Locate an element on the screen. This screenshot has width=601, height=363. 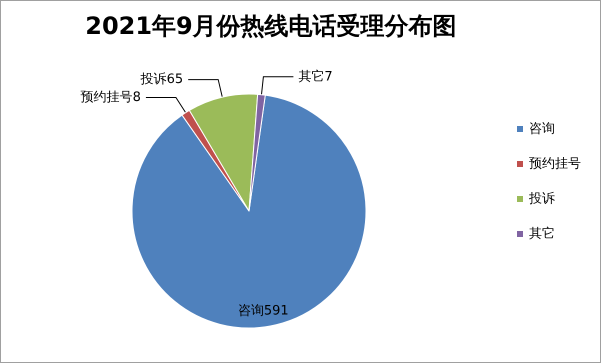
legend-label: 其它 is located at coordinates (542, 234).